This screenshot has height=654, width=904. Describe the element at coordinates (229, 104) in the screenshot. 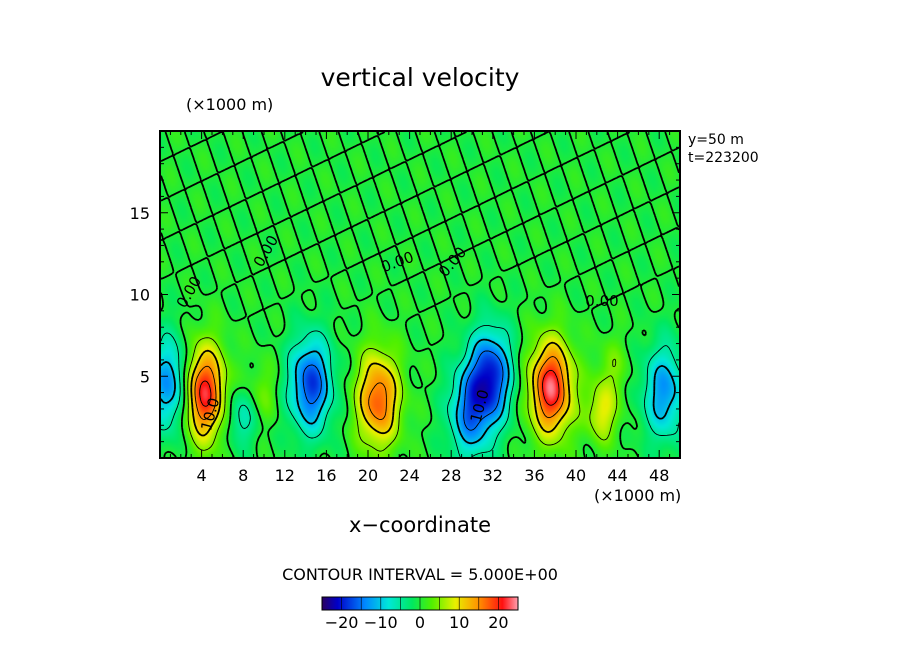

I see `y-unit-label: (×1000 m)` at that location.